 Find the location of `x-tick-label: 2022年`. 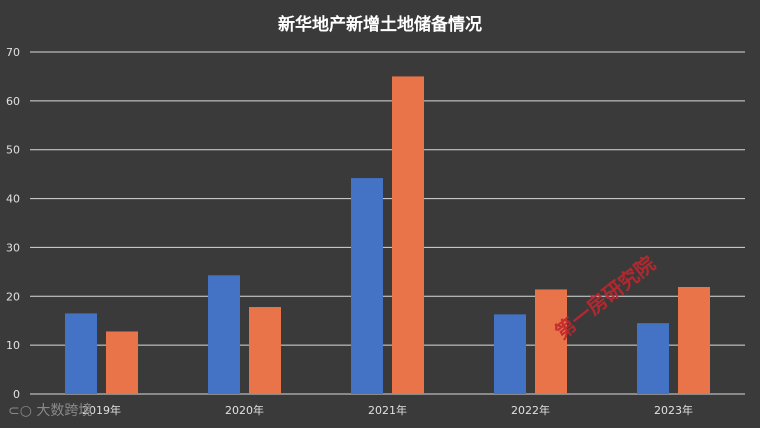

x-tick-label: 2022年 is located at coordinates (530, 410).